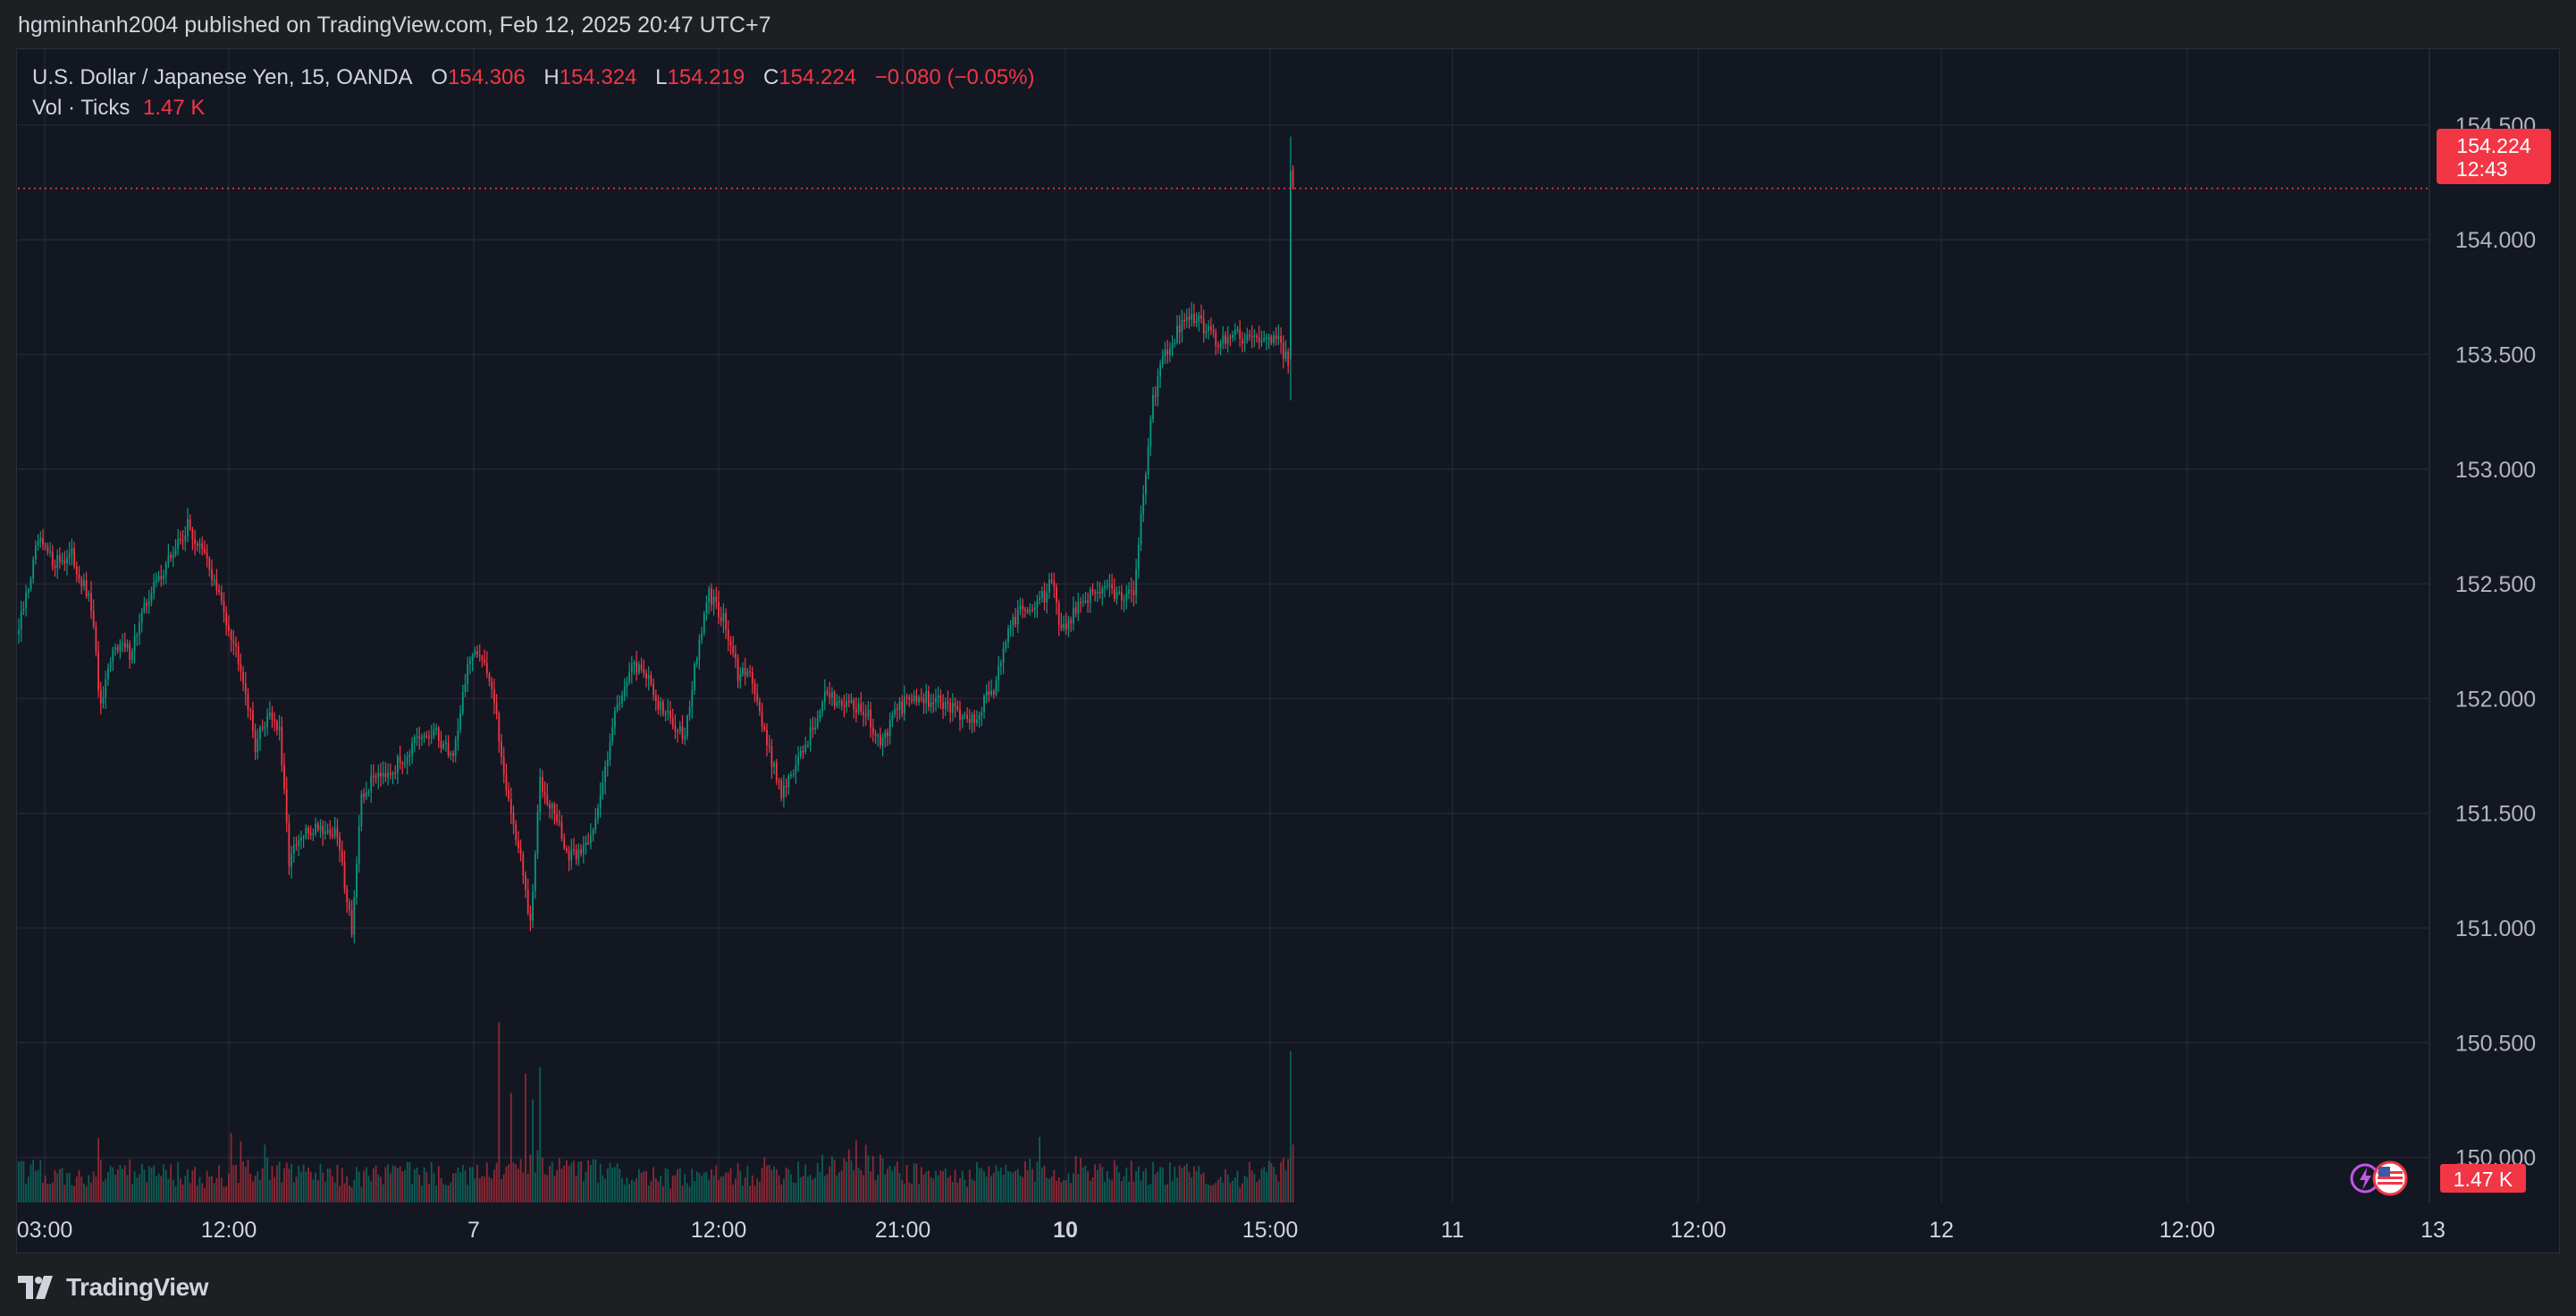 The width and height of the screenshot is (2576, 1316). I want to click on volume-badge: 1.47 K, so click(2483, 1178).